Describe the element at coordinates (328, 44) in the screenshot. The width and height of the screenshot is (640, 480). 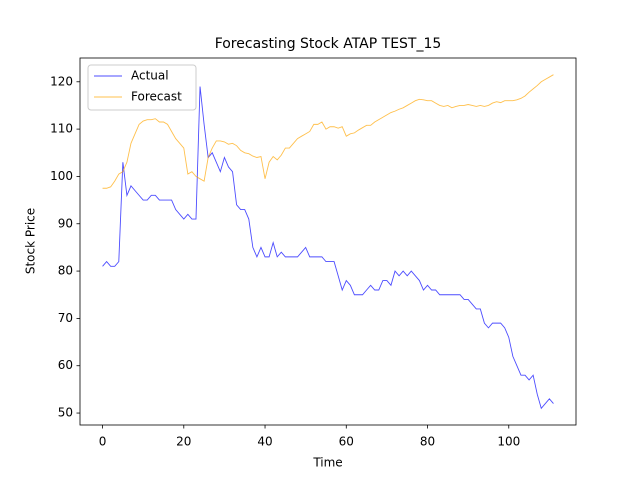
I see `chart-title: Forecasting Stock ATAP TEST_15` at that location.